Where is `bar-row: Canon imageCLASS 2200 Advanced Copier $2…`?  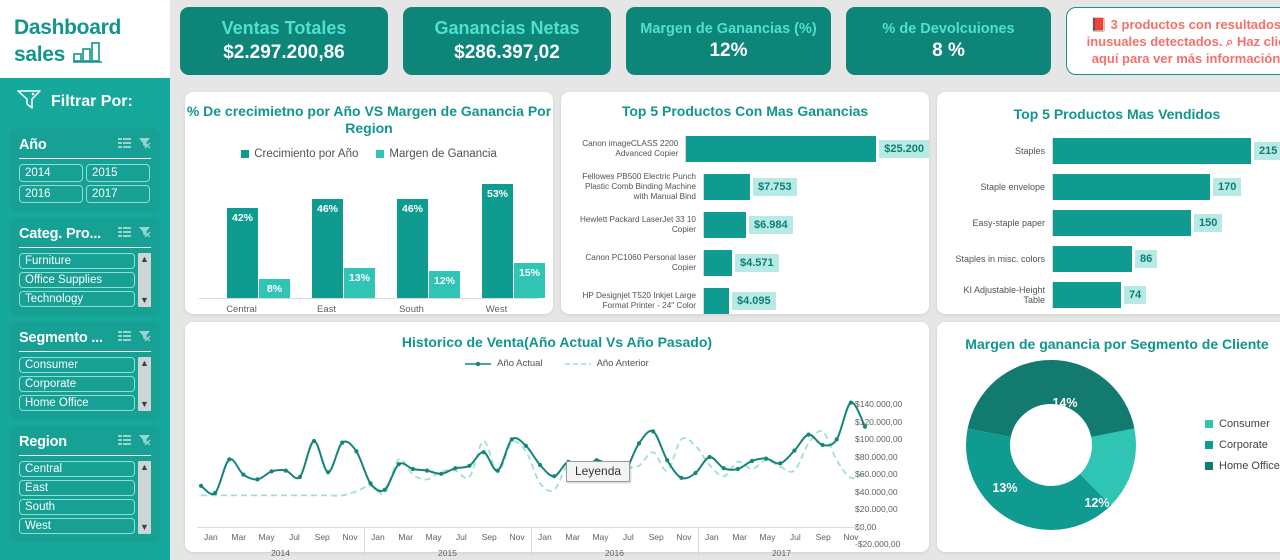 bar-row: Canon imageCLASS 2200 Advanced Copier $2… is located at coordinates (750, 149).